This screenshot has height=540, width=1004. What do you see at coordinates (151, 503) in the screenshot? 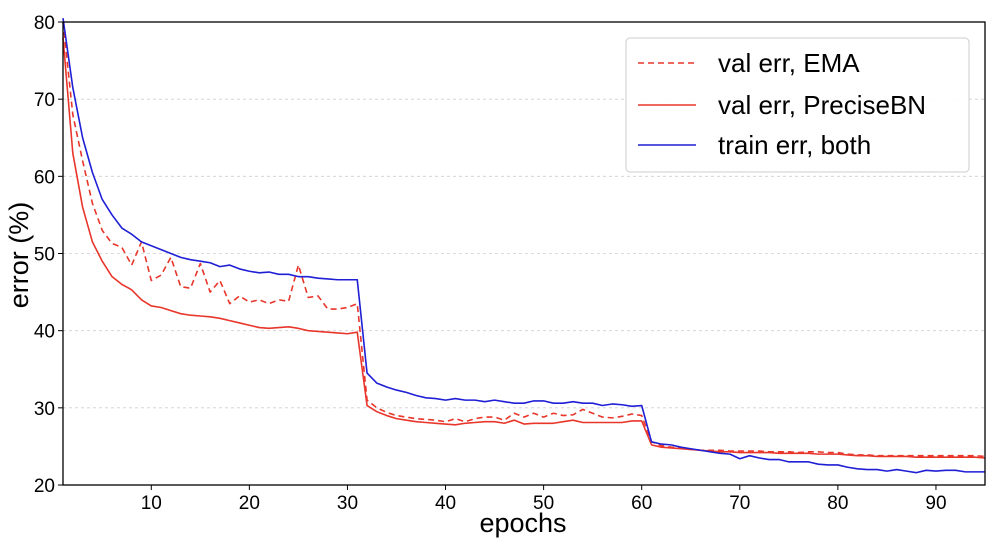
I see `x-tick-label: 10` at bounding box center [151, 503].